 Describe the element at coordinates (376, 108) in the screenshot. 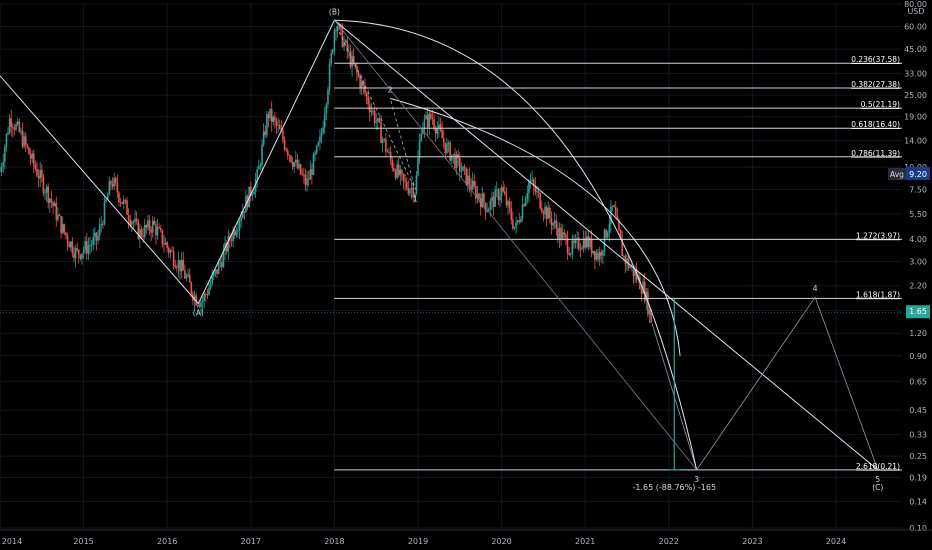

I see `impulse-dashed-line` at that location.